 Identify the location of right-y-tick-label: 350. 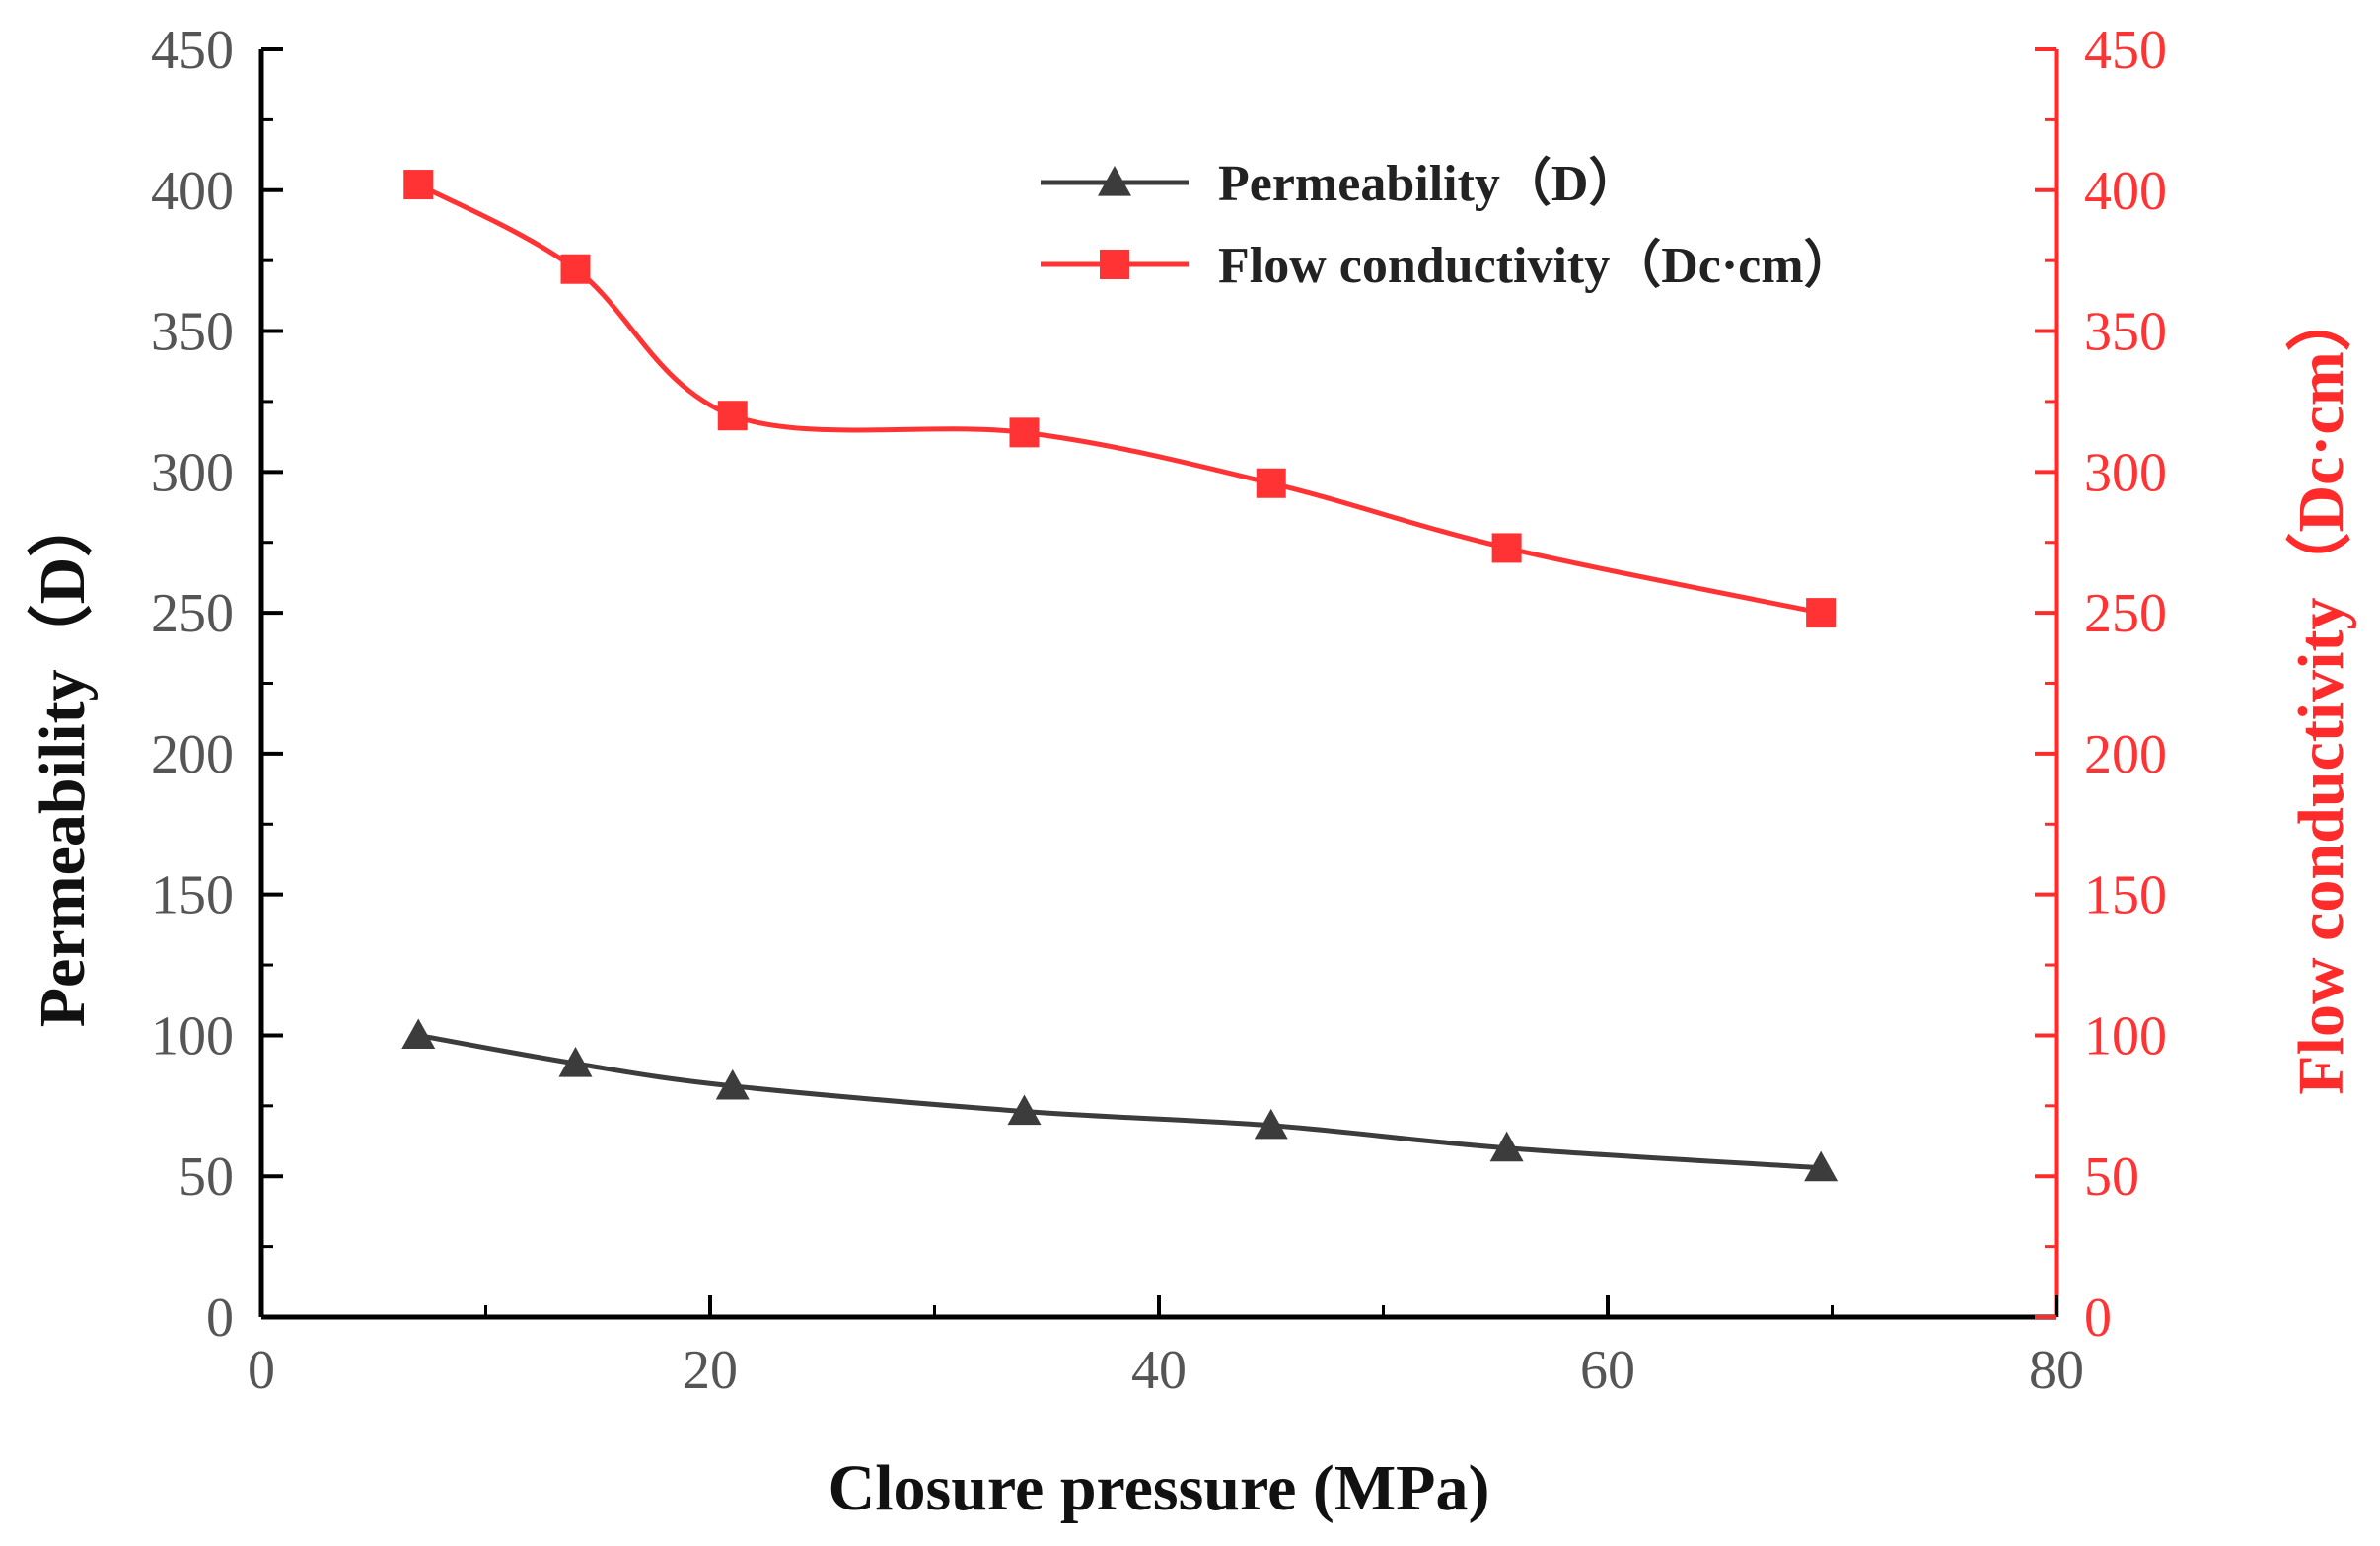
(2125, 332).